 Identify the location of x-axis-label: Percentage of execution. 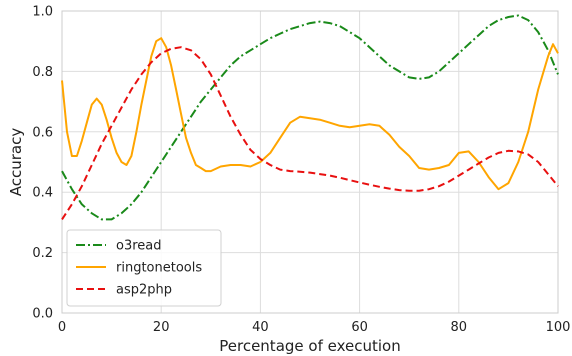
(309, 346).